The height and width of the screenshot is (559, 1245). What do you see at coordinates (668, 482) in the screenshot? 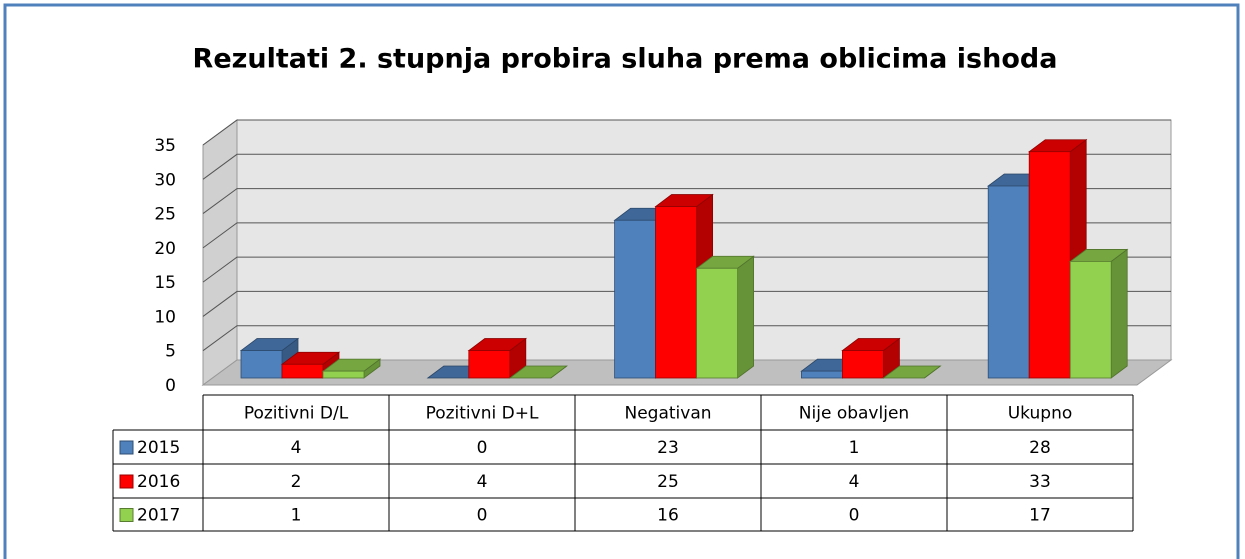
I see `table-value: 25` at bounding box center [668, 482].